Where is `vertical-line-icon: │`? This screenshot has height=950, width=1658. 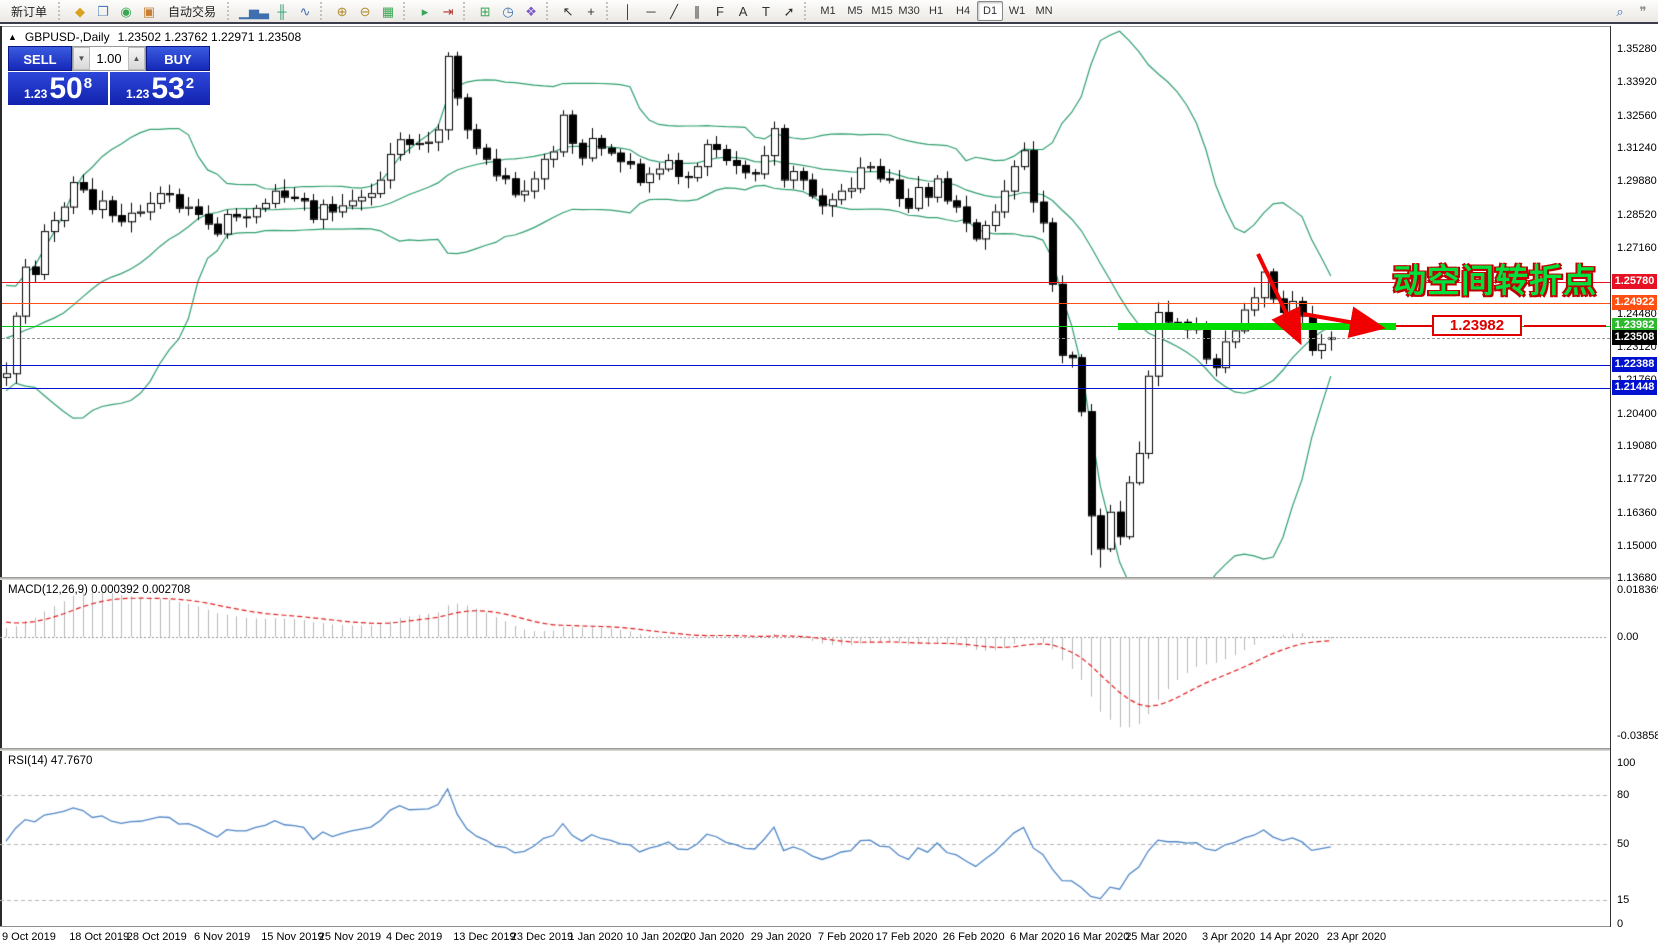 vertical-line-icon: │ is located at coordinates (628, 11).